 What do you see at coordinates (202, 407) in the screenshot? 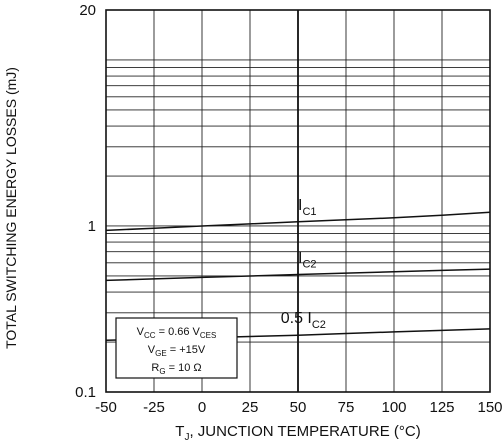
I see `x-tick-label: 0` at bounding box center [202, 407].